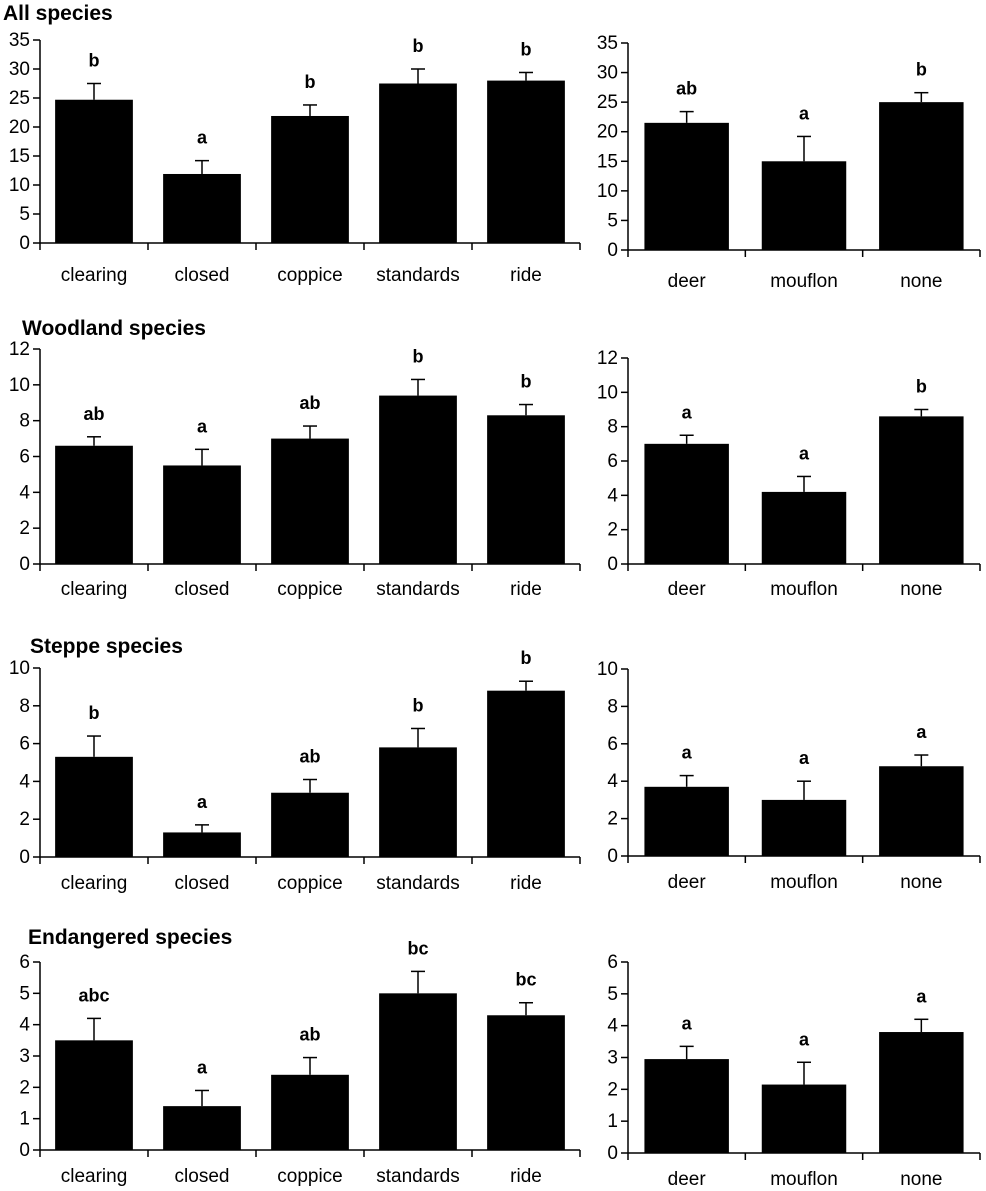 The height and width of the screenshot is (1191, 986). Describe the element at coordinates (418, 705) in the screenshot. I see `panel-5-significance-standards: b` at that location.